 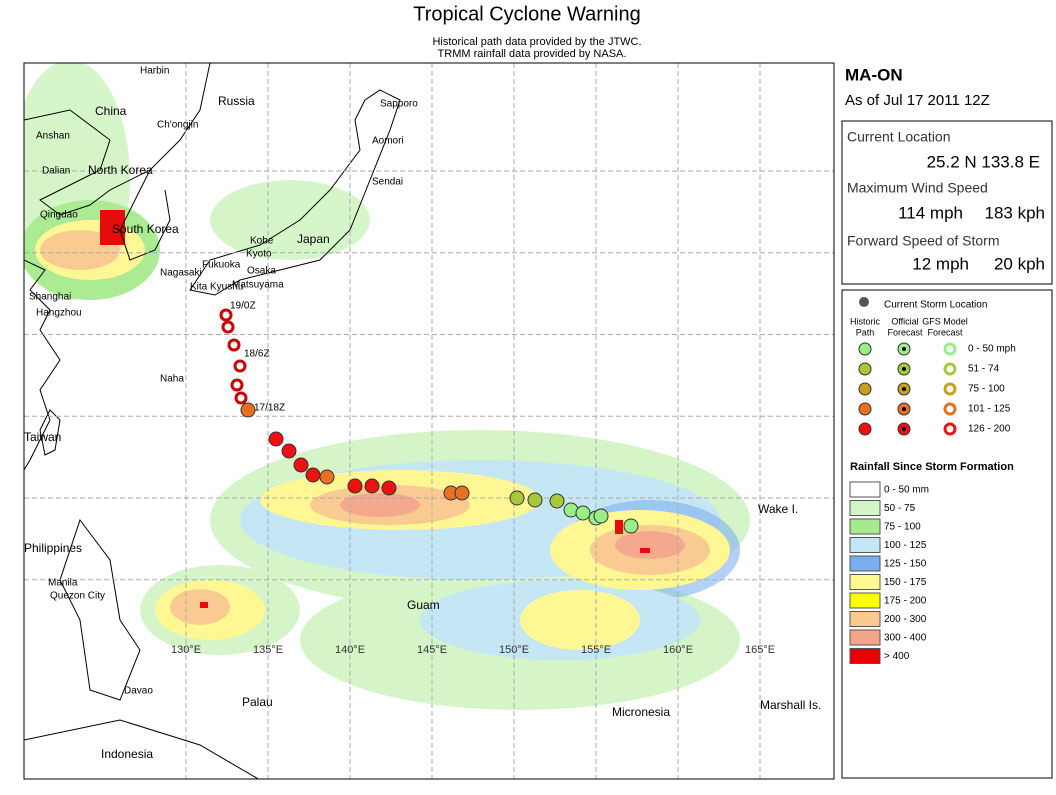 I want to click on place: Indonesia, so click(x=127, y=754).